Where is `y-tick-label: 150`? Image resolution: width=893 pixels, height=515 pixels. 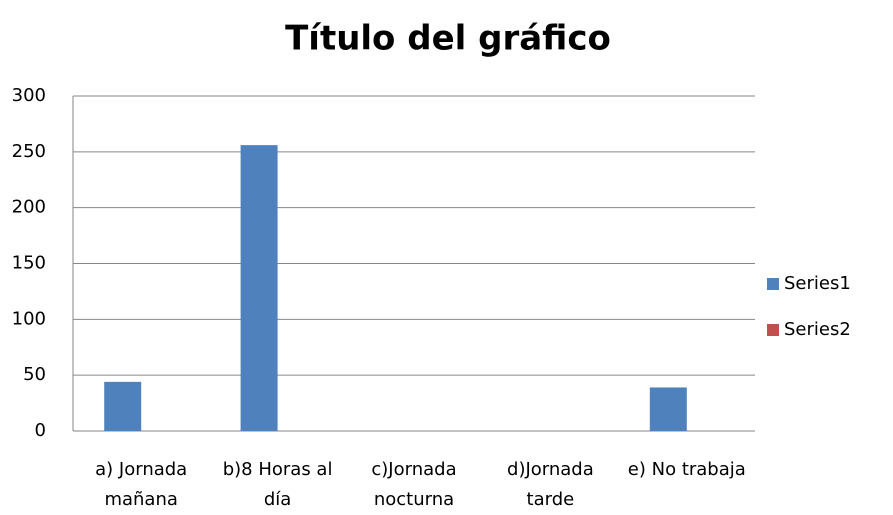
y-tick-label: 150 is located at coordinates (29, 263).